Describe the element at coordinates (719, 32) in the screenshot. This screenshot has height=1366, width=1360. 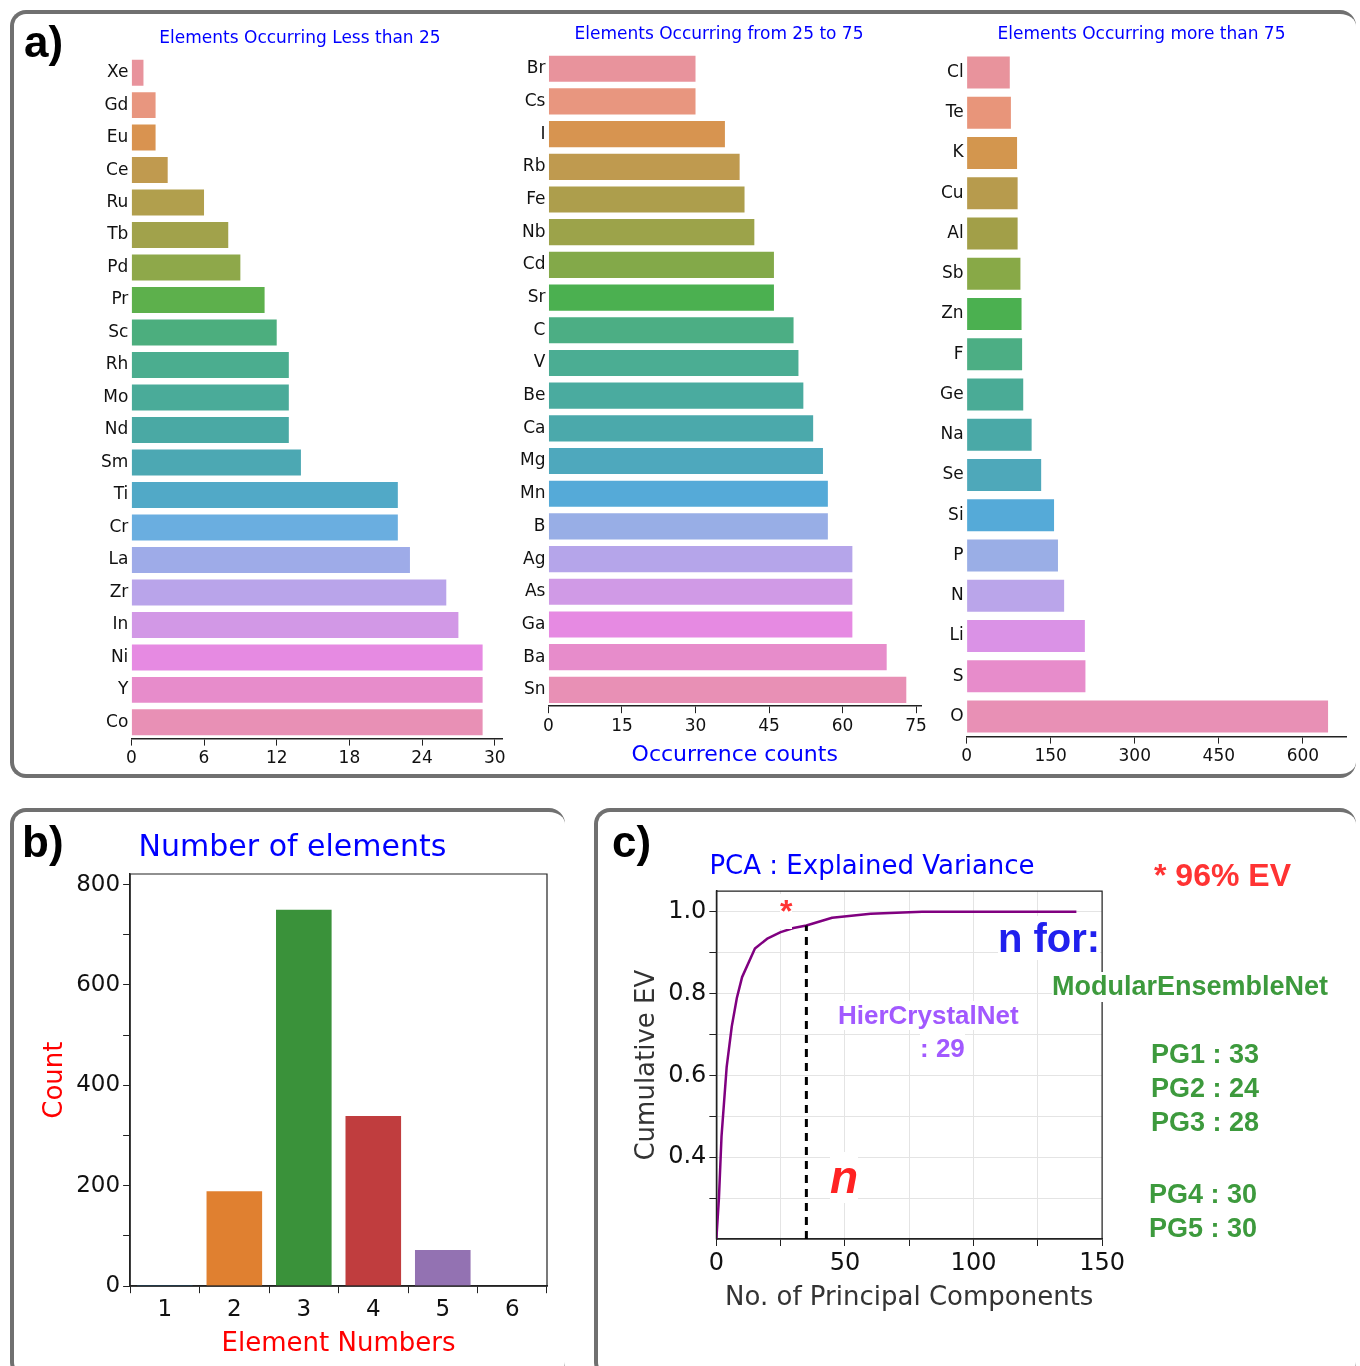
I see `chart-title: Elements Occurring from 25 to 75` at that location.